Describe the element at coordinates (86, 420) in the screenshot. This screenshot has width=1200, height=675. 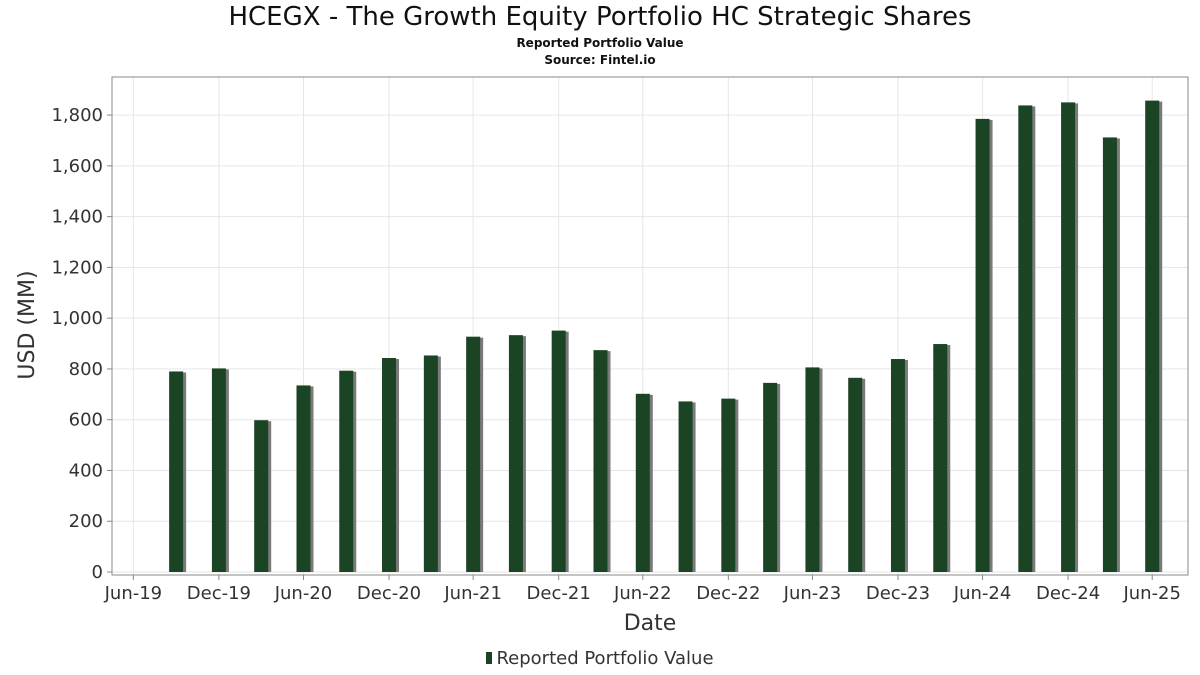
I see `y-tick-label: 600` at that location.